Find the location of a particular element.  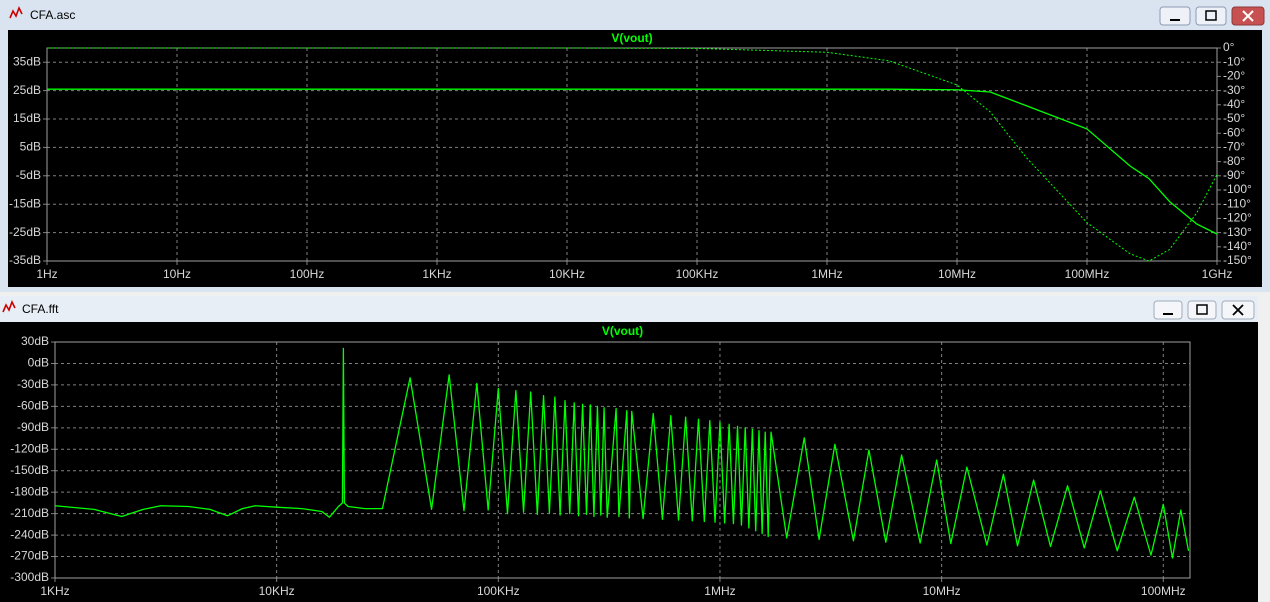

window-title: CFA.fft is located at coordinates (40, 309).